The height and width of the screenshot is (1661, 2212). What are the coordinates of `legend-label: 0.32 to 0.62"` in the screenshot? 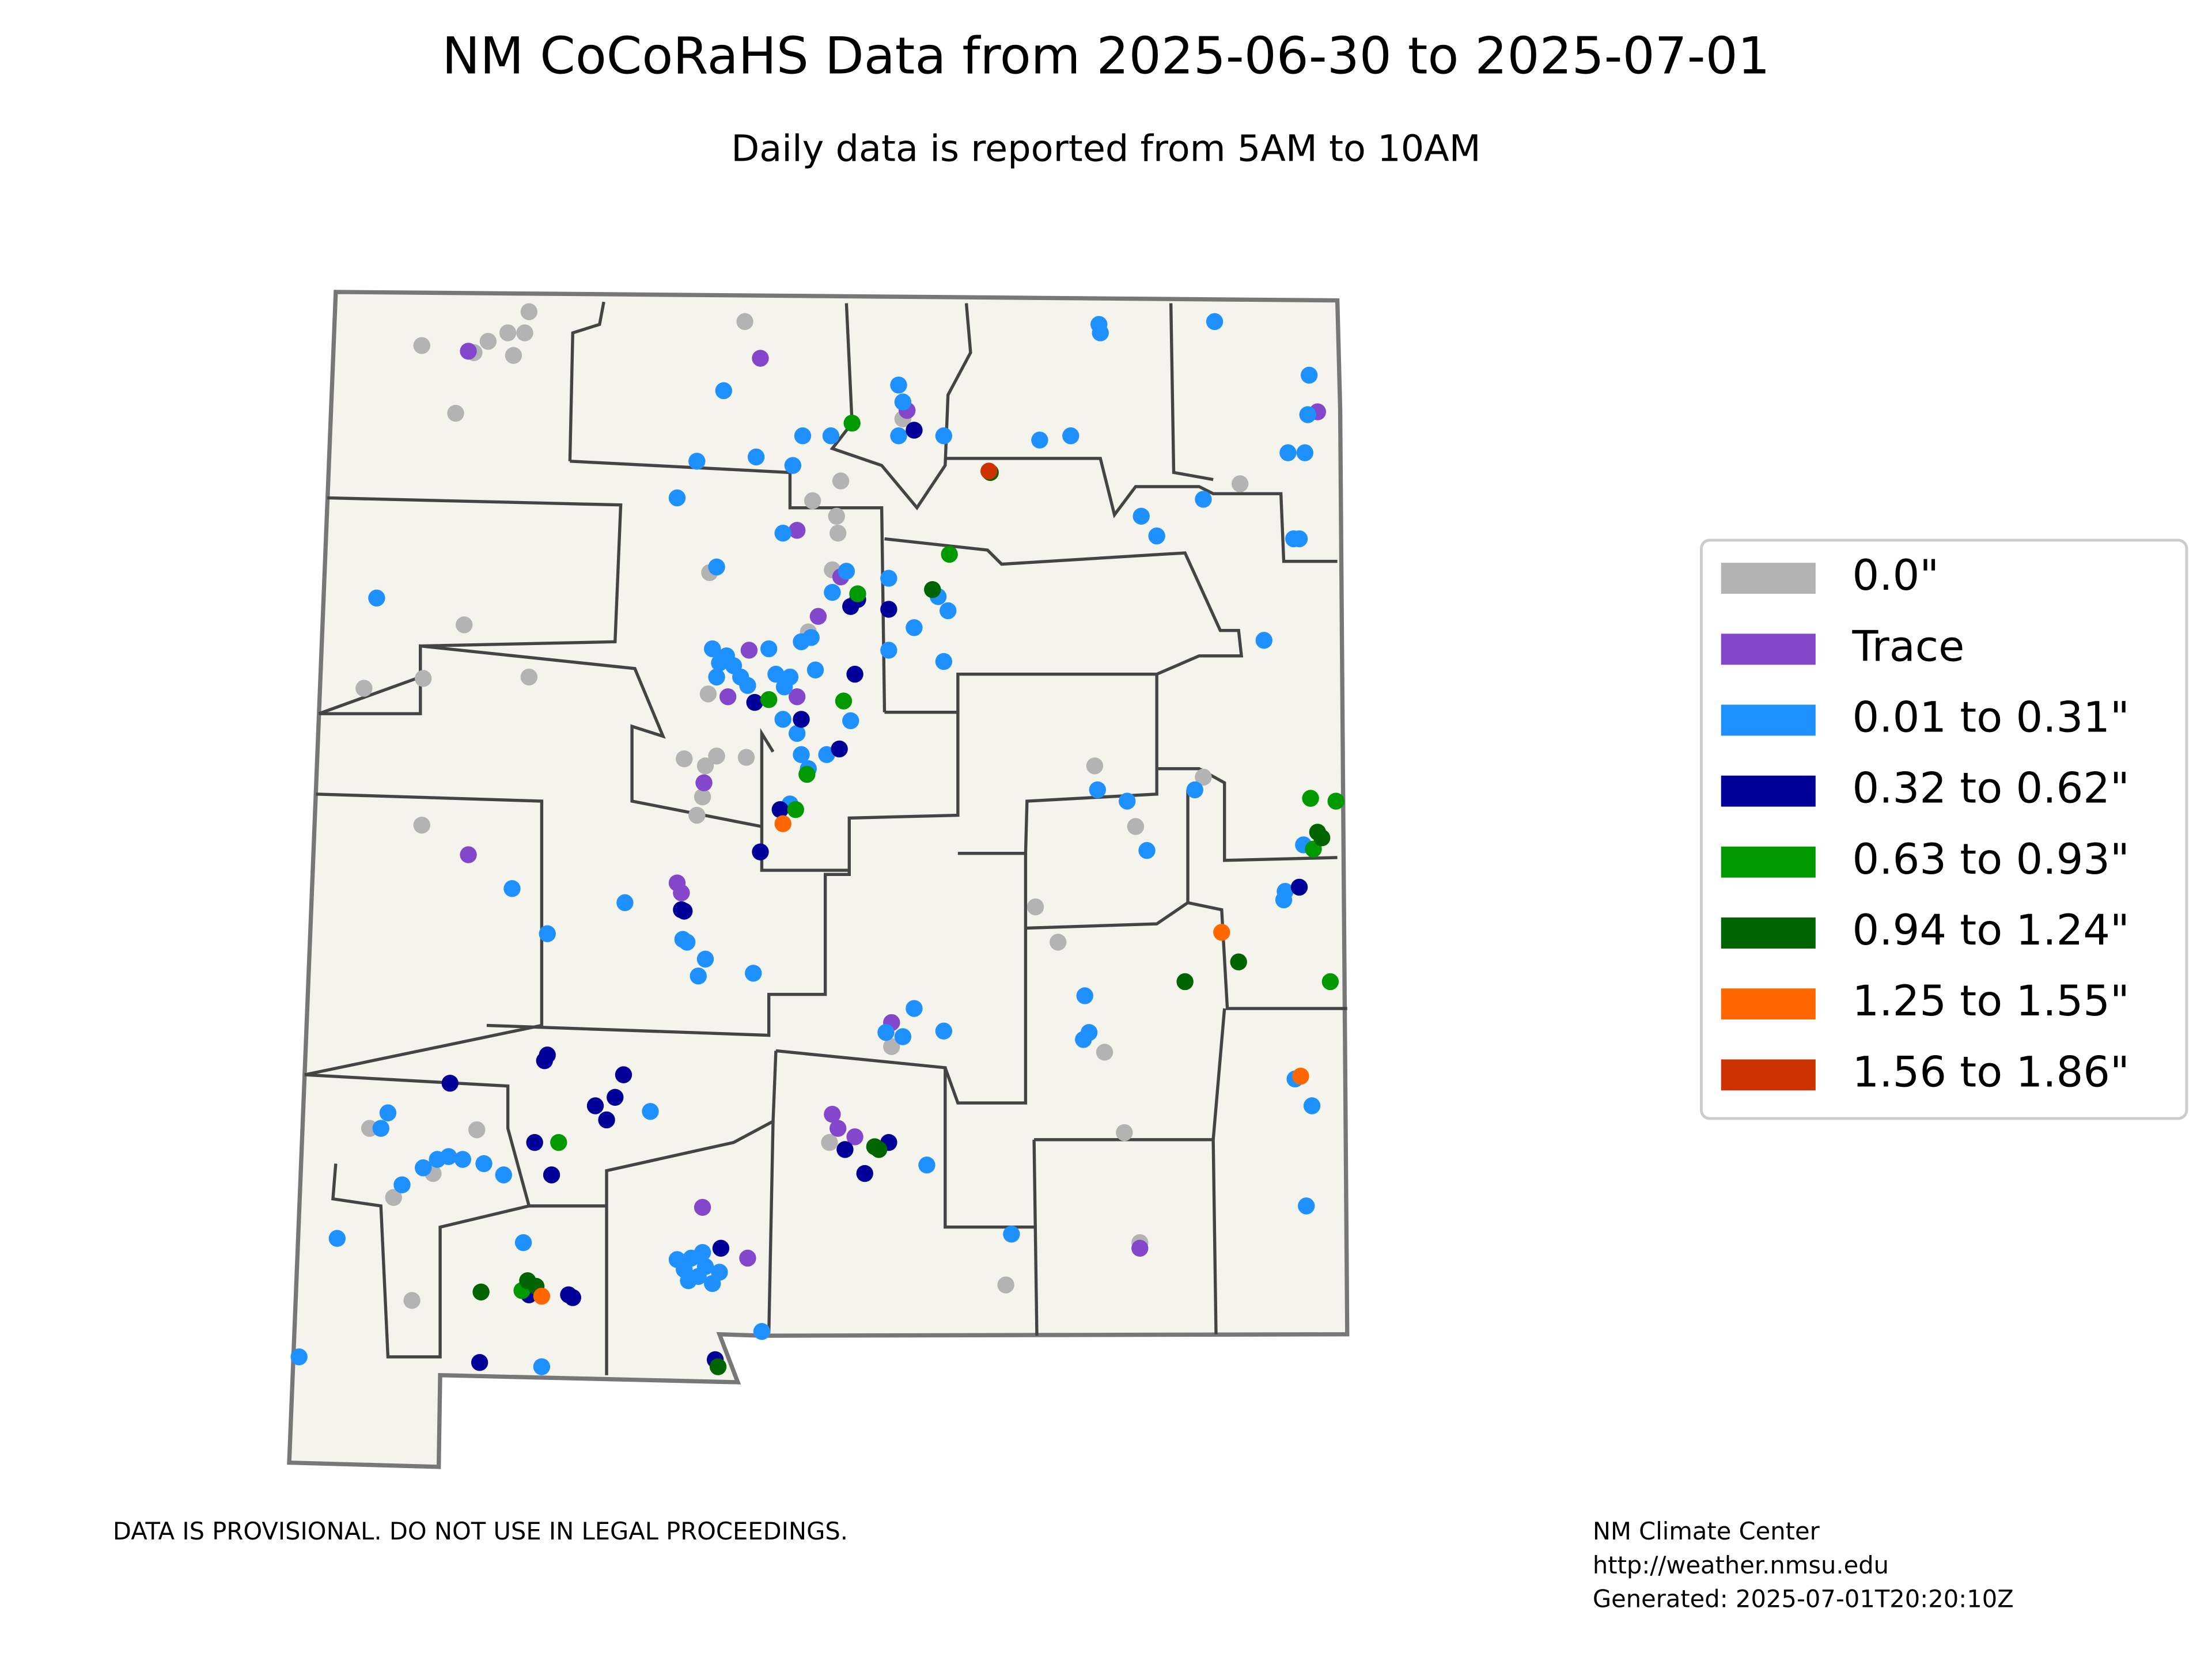 It's located at (1991, 788).